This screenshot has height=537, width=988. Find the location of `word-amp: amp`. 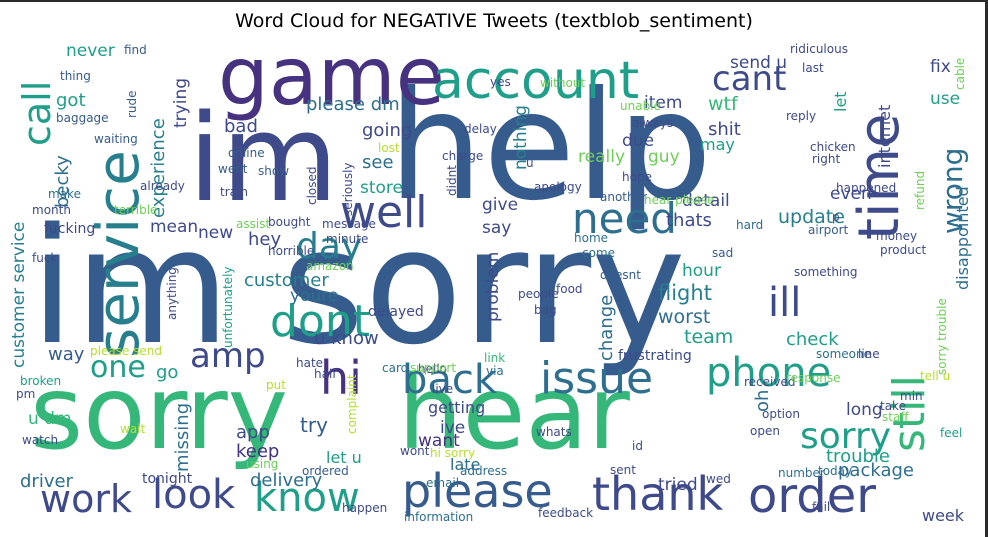

word-amp: amp is located at coordinates (228, 356).